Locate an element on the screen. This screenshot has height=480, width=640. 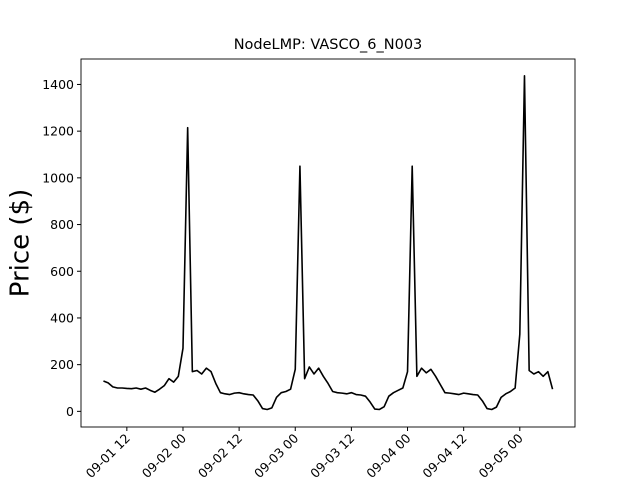
y-tick-label: 800 is located at coordinates (62, 224).